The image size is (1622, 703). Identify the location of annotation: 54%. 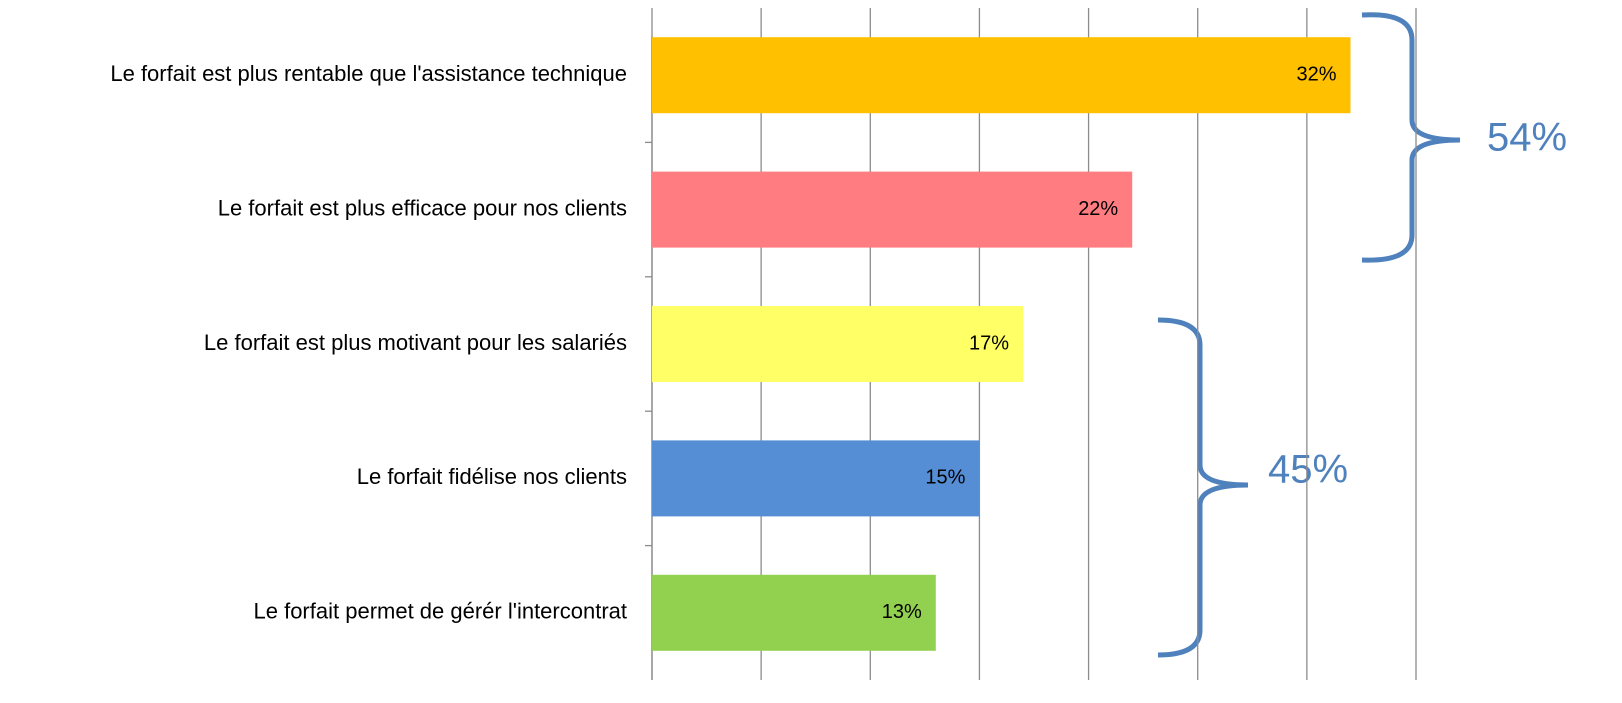
(1527, 138).